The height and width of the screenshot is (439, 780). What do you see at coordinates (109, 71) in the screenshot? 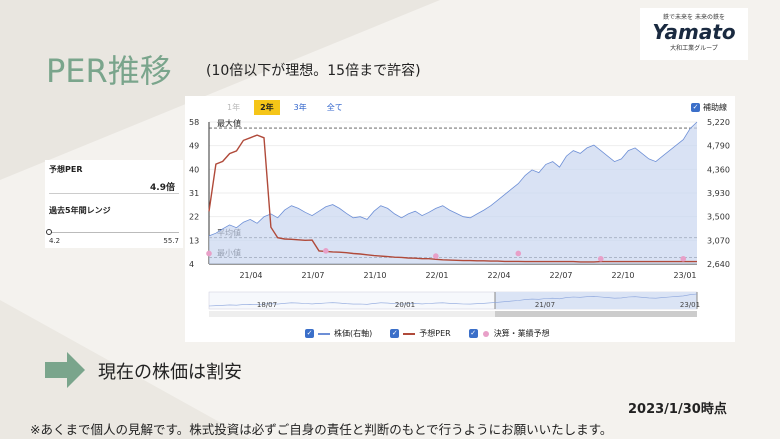
I see `page-title: PER推移` at bounding box center [109, 71].